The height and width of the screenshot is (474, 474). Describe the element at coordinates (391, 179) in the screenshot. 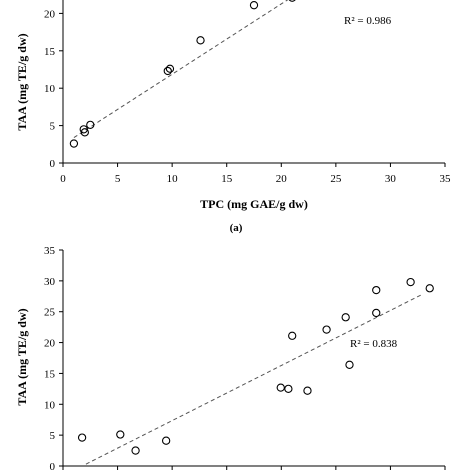

I see `panel-a-x-tick-label: 30` at that location.